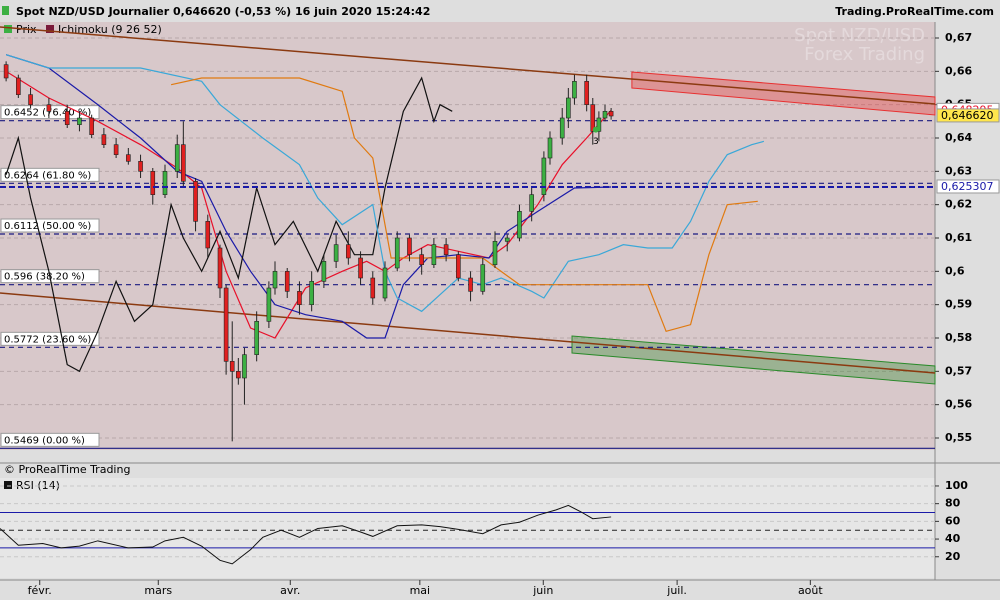  What do you see at coordinates (958, 37) in the screenshot?
I see `y-tick-label: 0,67` at bounding box center [958, 37].